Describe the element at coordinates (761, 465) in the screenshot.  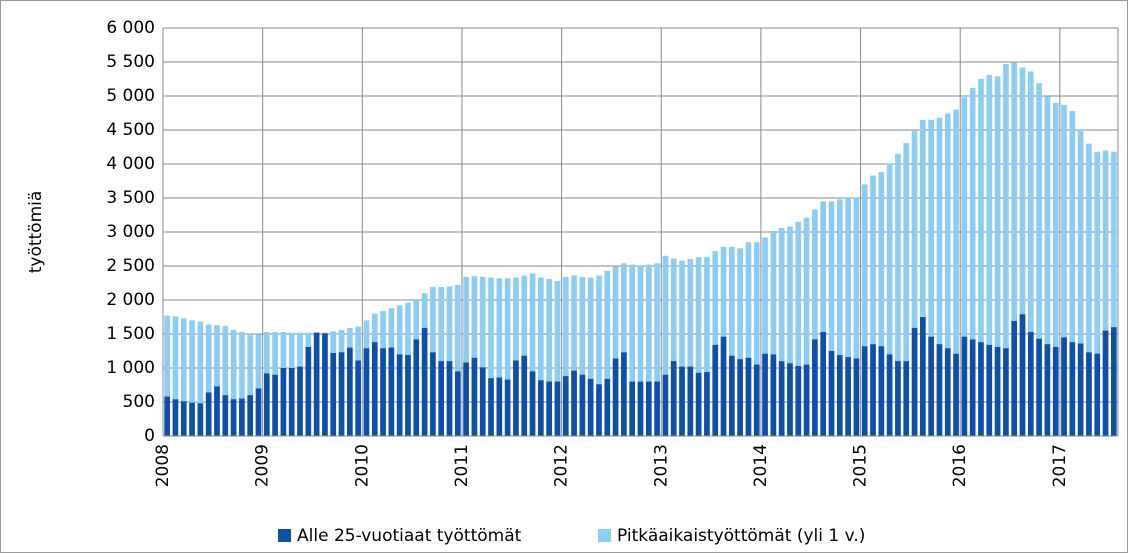
I see `x-tick-label: 2014` at that location.